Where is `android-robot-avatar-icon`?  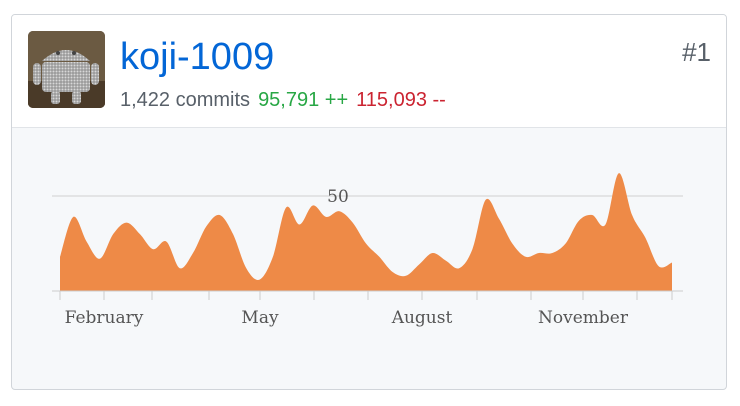 android-robot-avatar-icon is located at coordinates (66, 69).